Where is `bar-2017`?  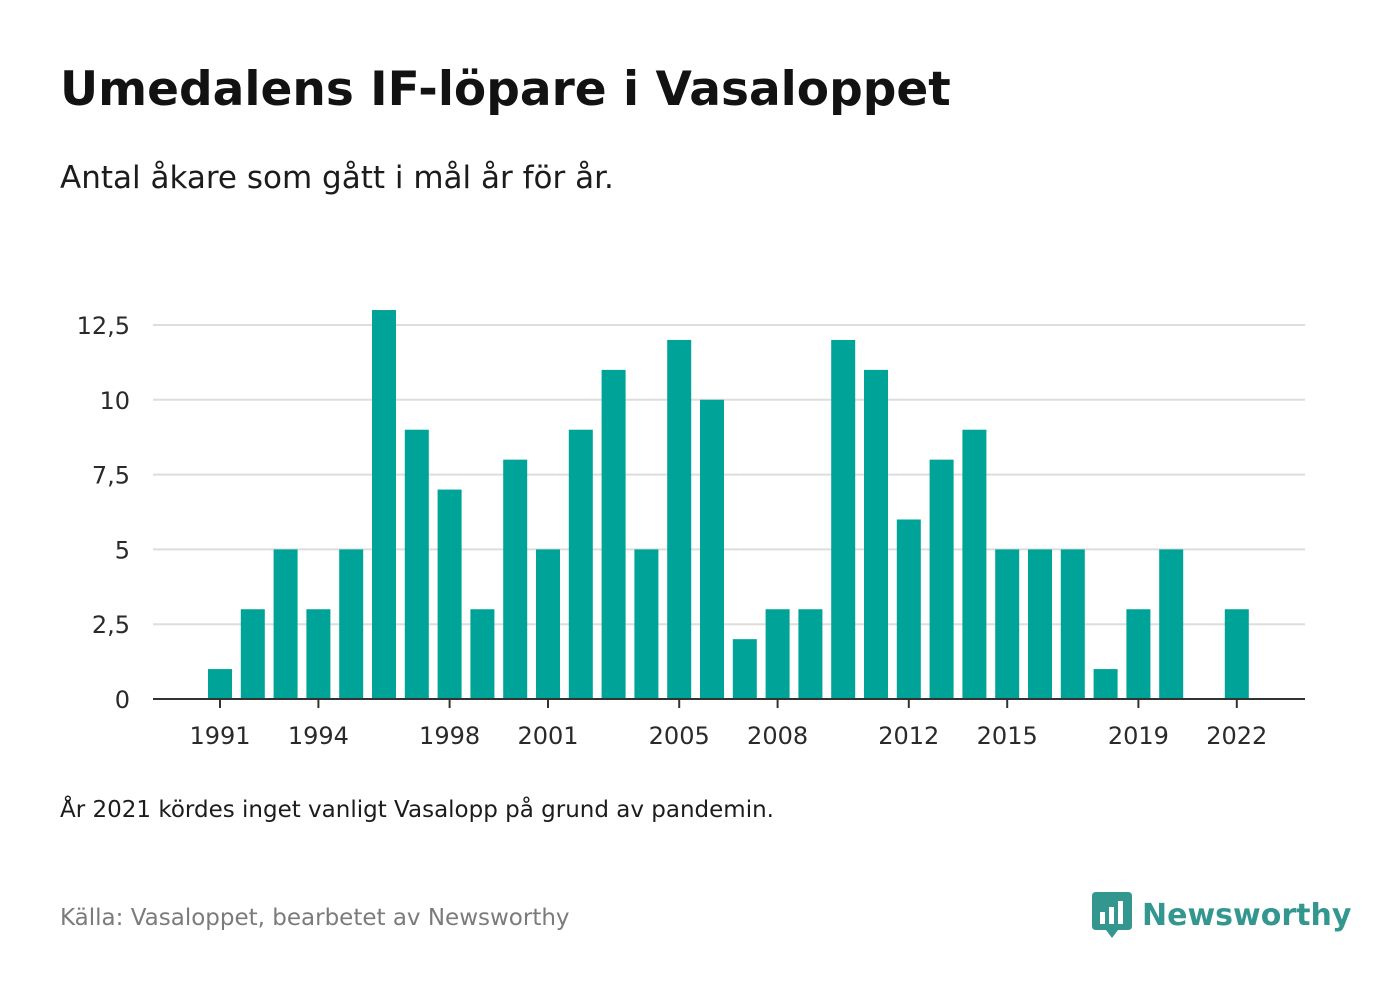 bar-2017 is located at coordinates (1072, 624).